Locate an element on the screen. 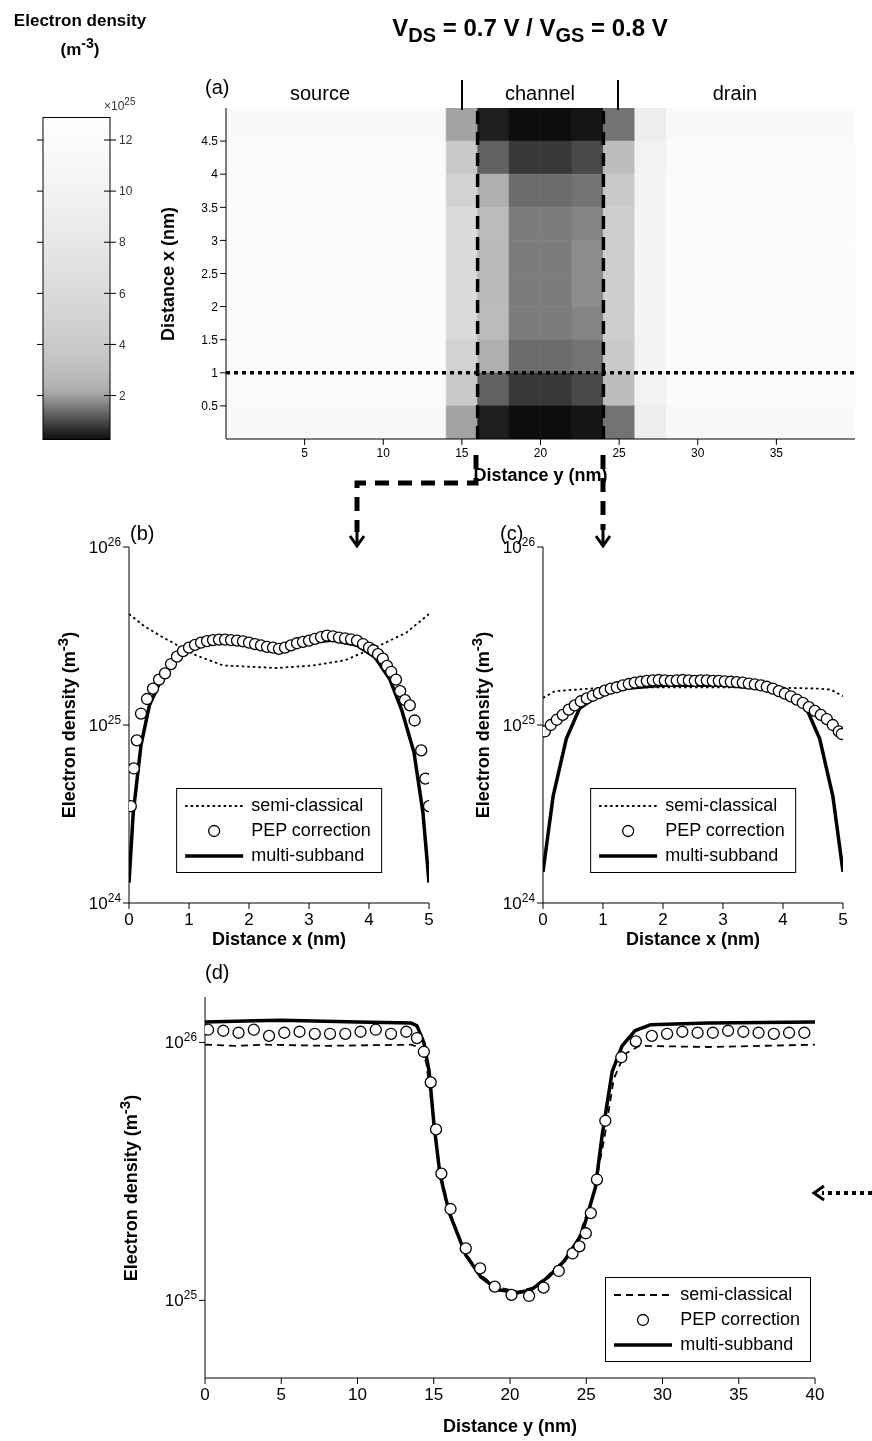 Image resolution: width=872 pixels, height=1441 pixels. y-axis-title: Distance x (nm) is located at coordinates (168, 274).